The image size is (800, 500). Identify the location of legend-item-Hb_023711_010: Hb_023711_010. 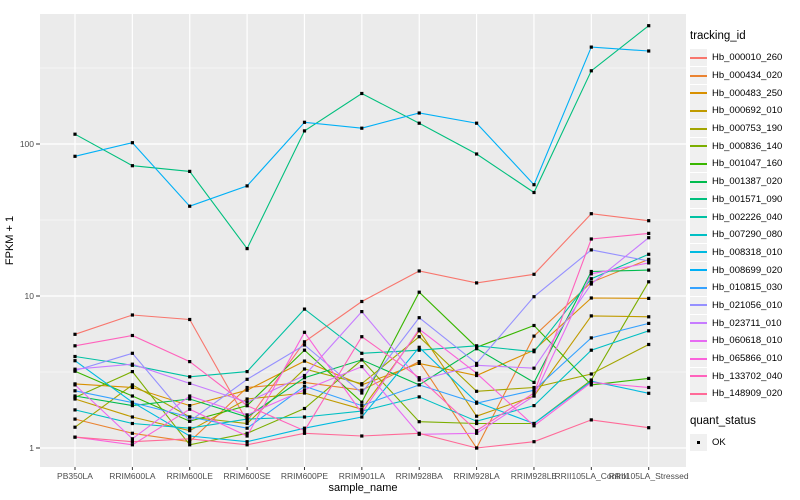
(744, 323).